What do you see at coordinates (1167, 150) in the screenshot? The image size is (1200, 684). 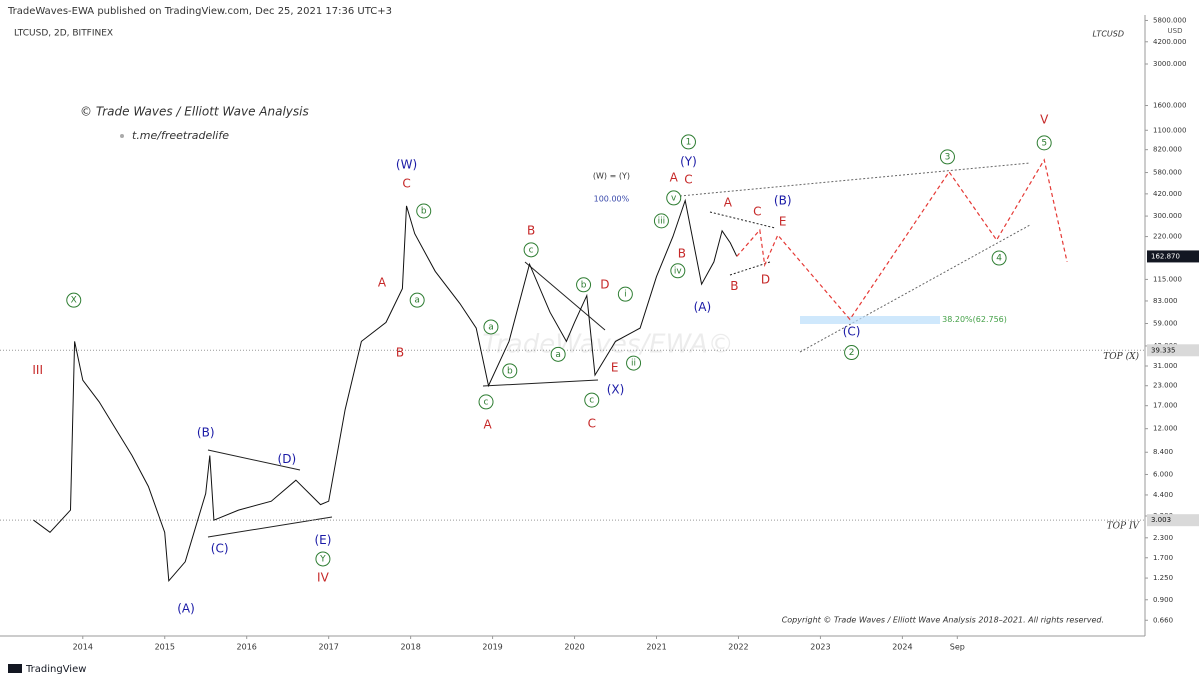 I see `y-tick-label: 820.000` at bounding box center [1167, 150].